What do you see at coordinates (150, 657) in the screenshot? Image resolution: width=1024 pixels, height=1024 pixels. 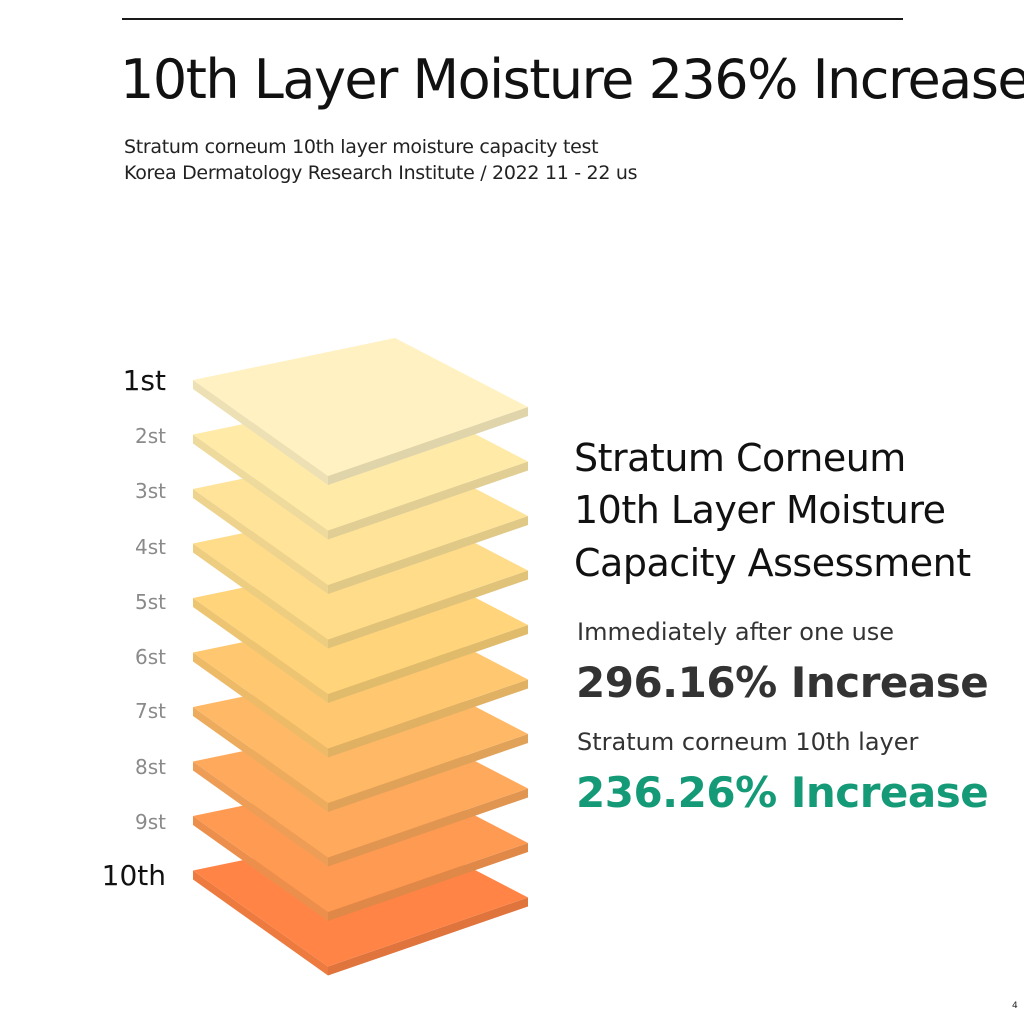 I see `layer-label-6: 6st` at bounding box center [150, 657].